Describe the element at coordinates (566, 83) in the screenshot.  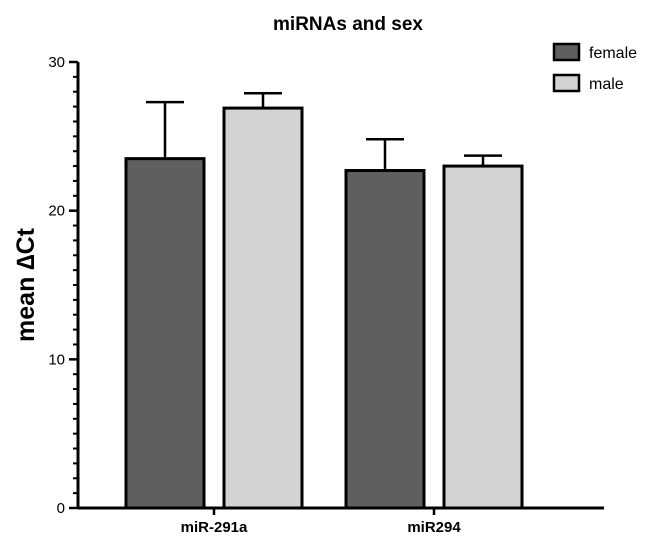
I see `legend-swatch-male` at that location.